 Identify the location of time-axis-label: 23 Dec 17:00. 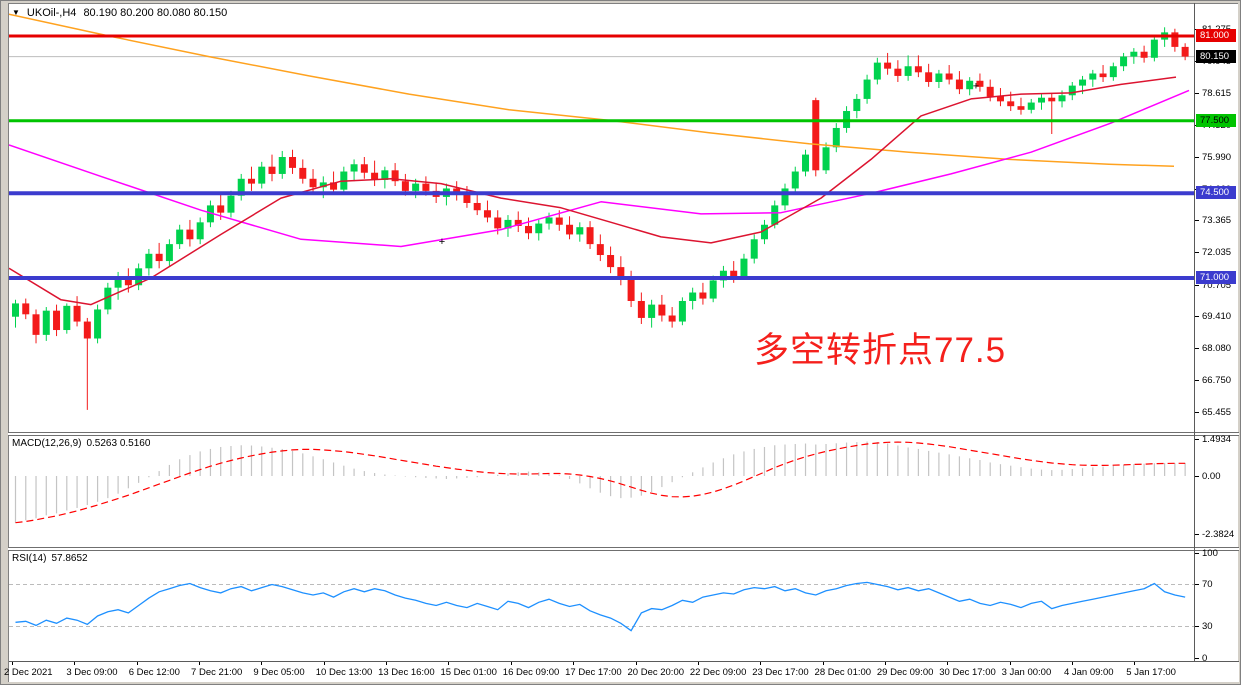
(780, 672).